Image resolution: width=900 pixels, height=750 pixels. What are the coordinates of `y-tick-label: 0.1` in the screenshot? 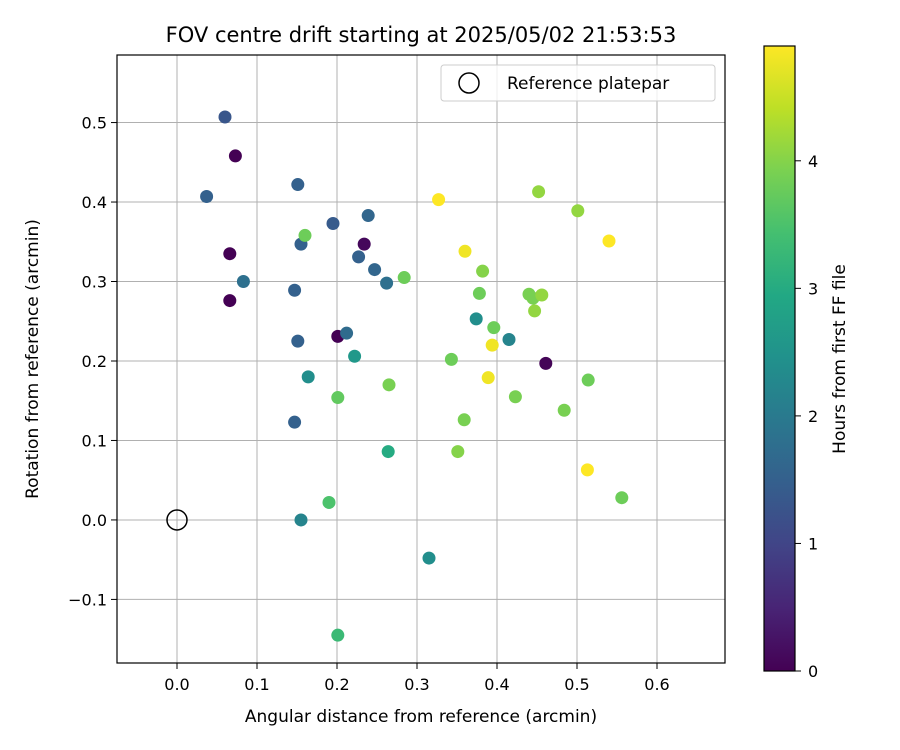 It's located at (94, 440).